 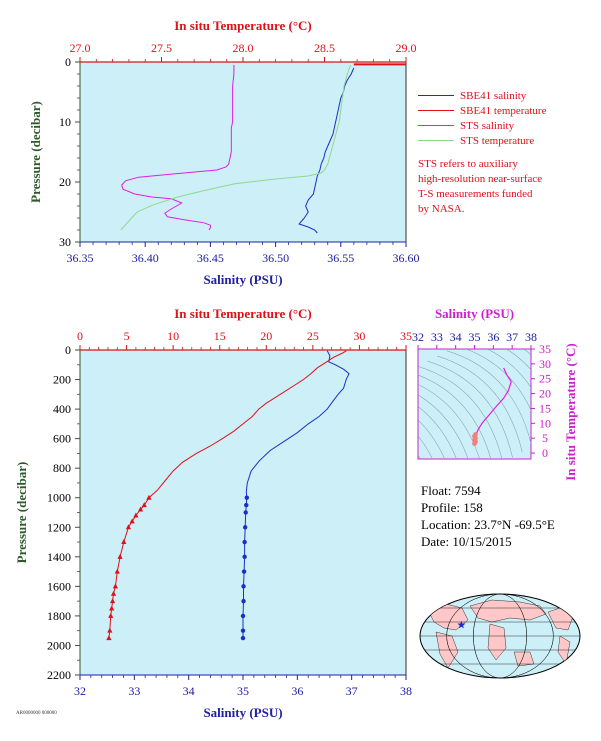 I want to click on ts-temperature-tick-label: 30, so click(x=545, y=364).